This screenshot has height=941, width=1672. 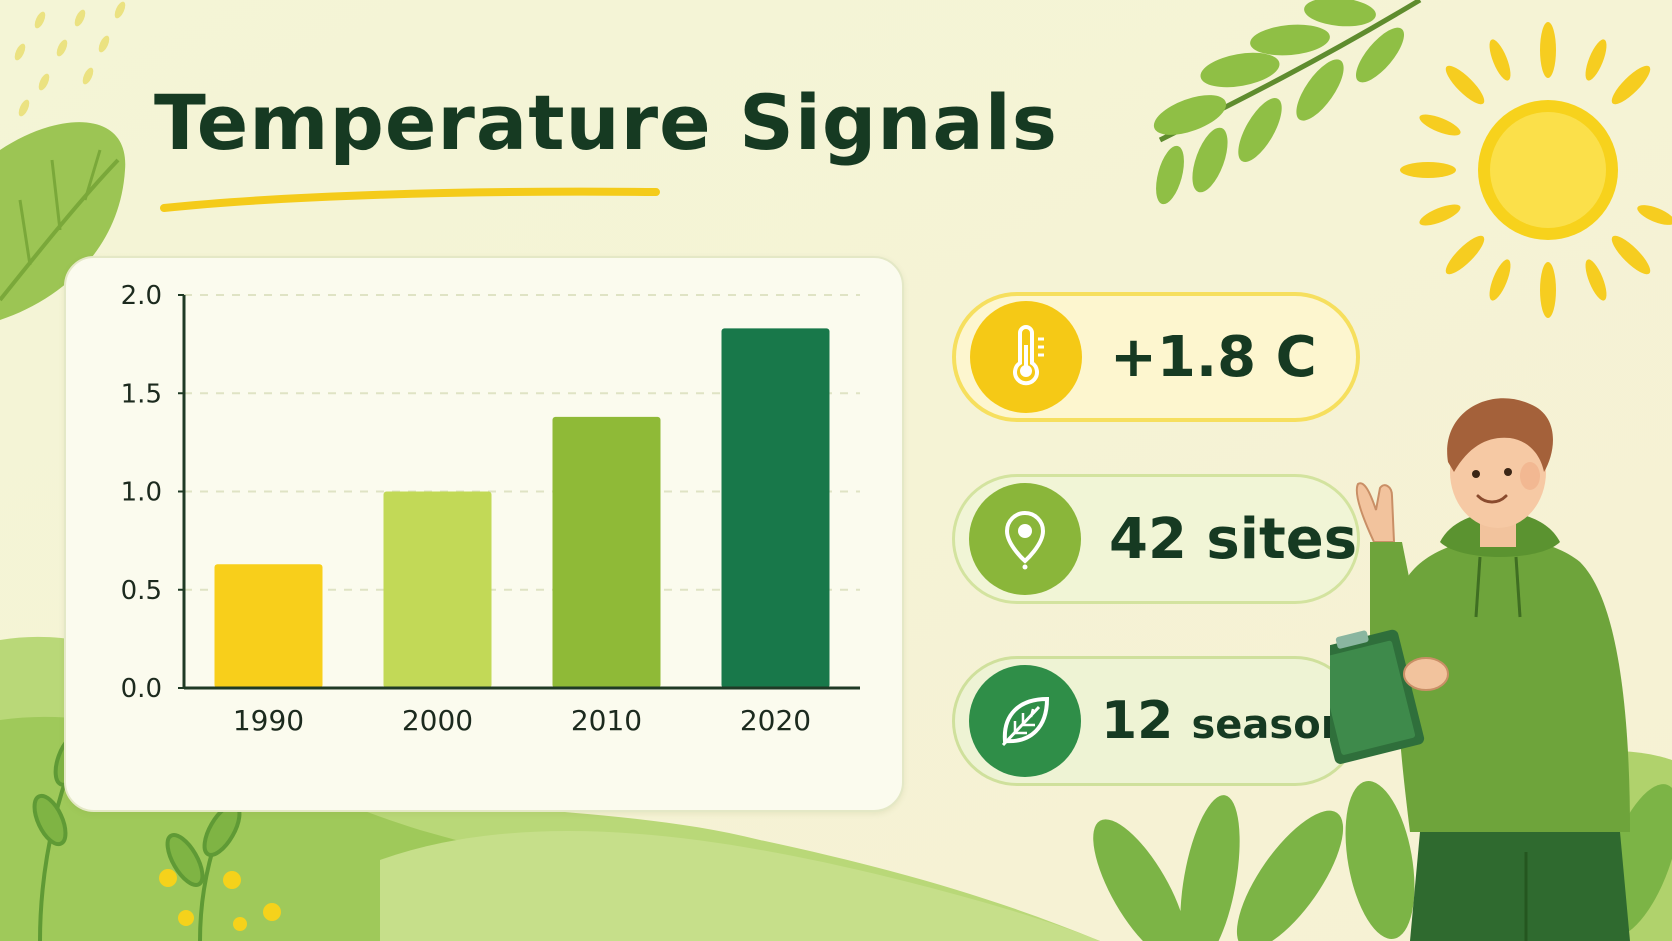 I want to click on bar-1990, so click(x=268, y=626).